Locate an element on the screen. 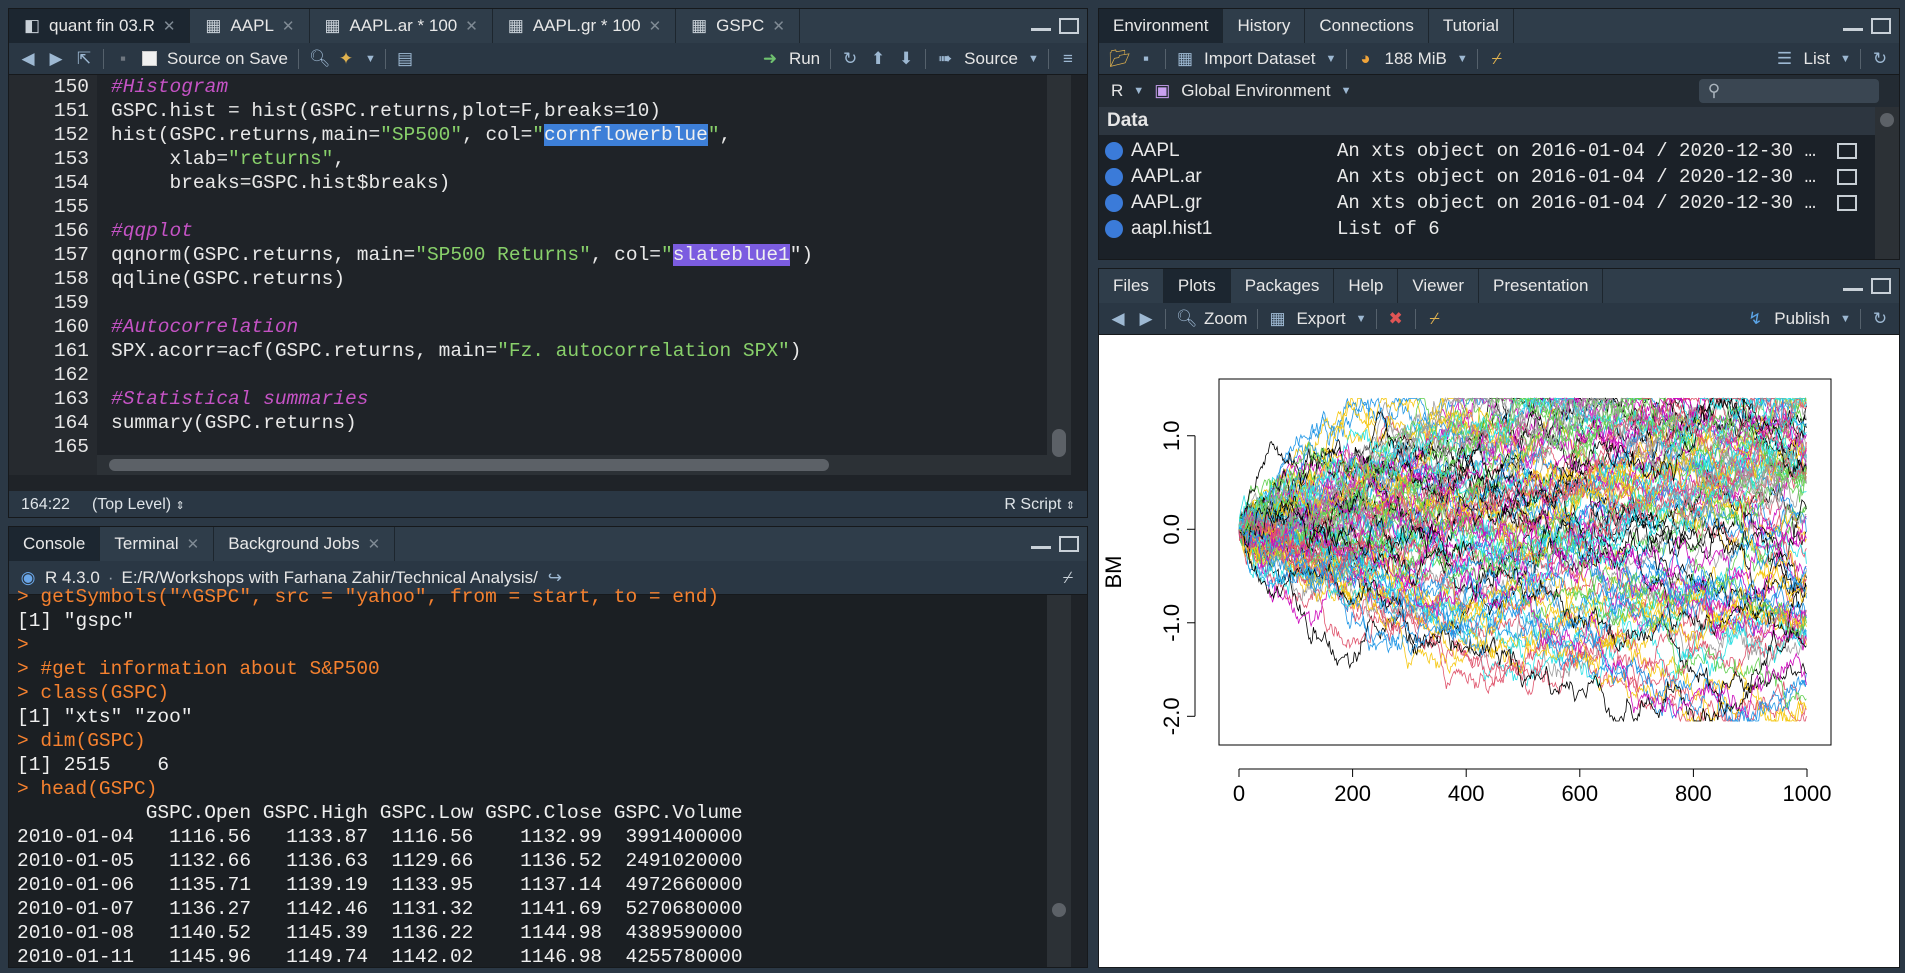 The height and width of the screenshot is (973, 1905). magic-wand-icon: ✦ is located at coordinates (346, 58).